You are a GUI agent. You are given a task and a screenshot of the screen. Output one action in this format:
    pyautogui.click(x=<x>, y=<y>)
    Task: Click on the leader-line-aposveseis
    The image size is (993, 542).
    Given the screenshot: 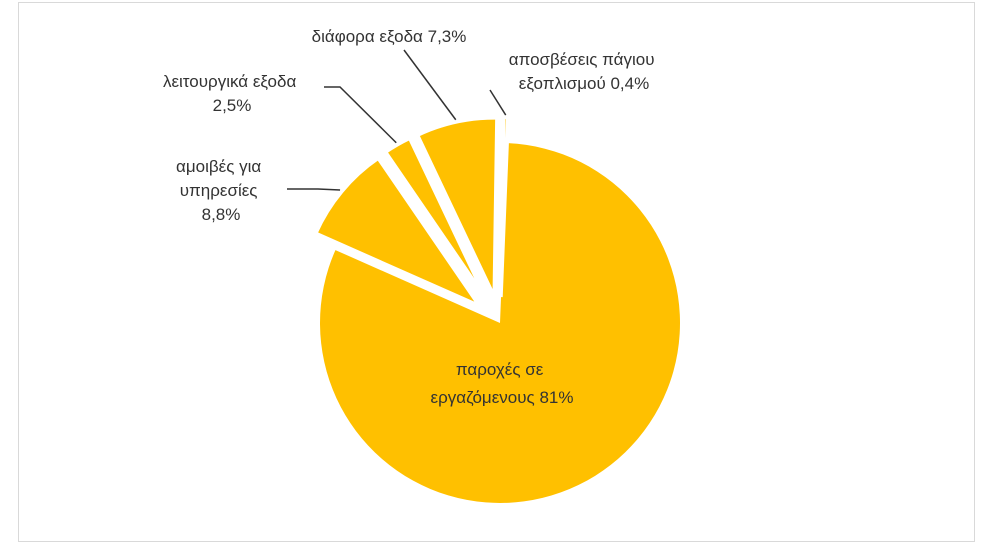 What is the action you would take?
    pyautogui.click(x=498, y=102)
    